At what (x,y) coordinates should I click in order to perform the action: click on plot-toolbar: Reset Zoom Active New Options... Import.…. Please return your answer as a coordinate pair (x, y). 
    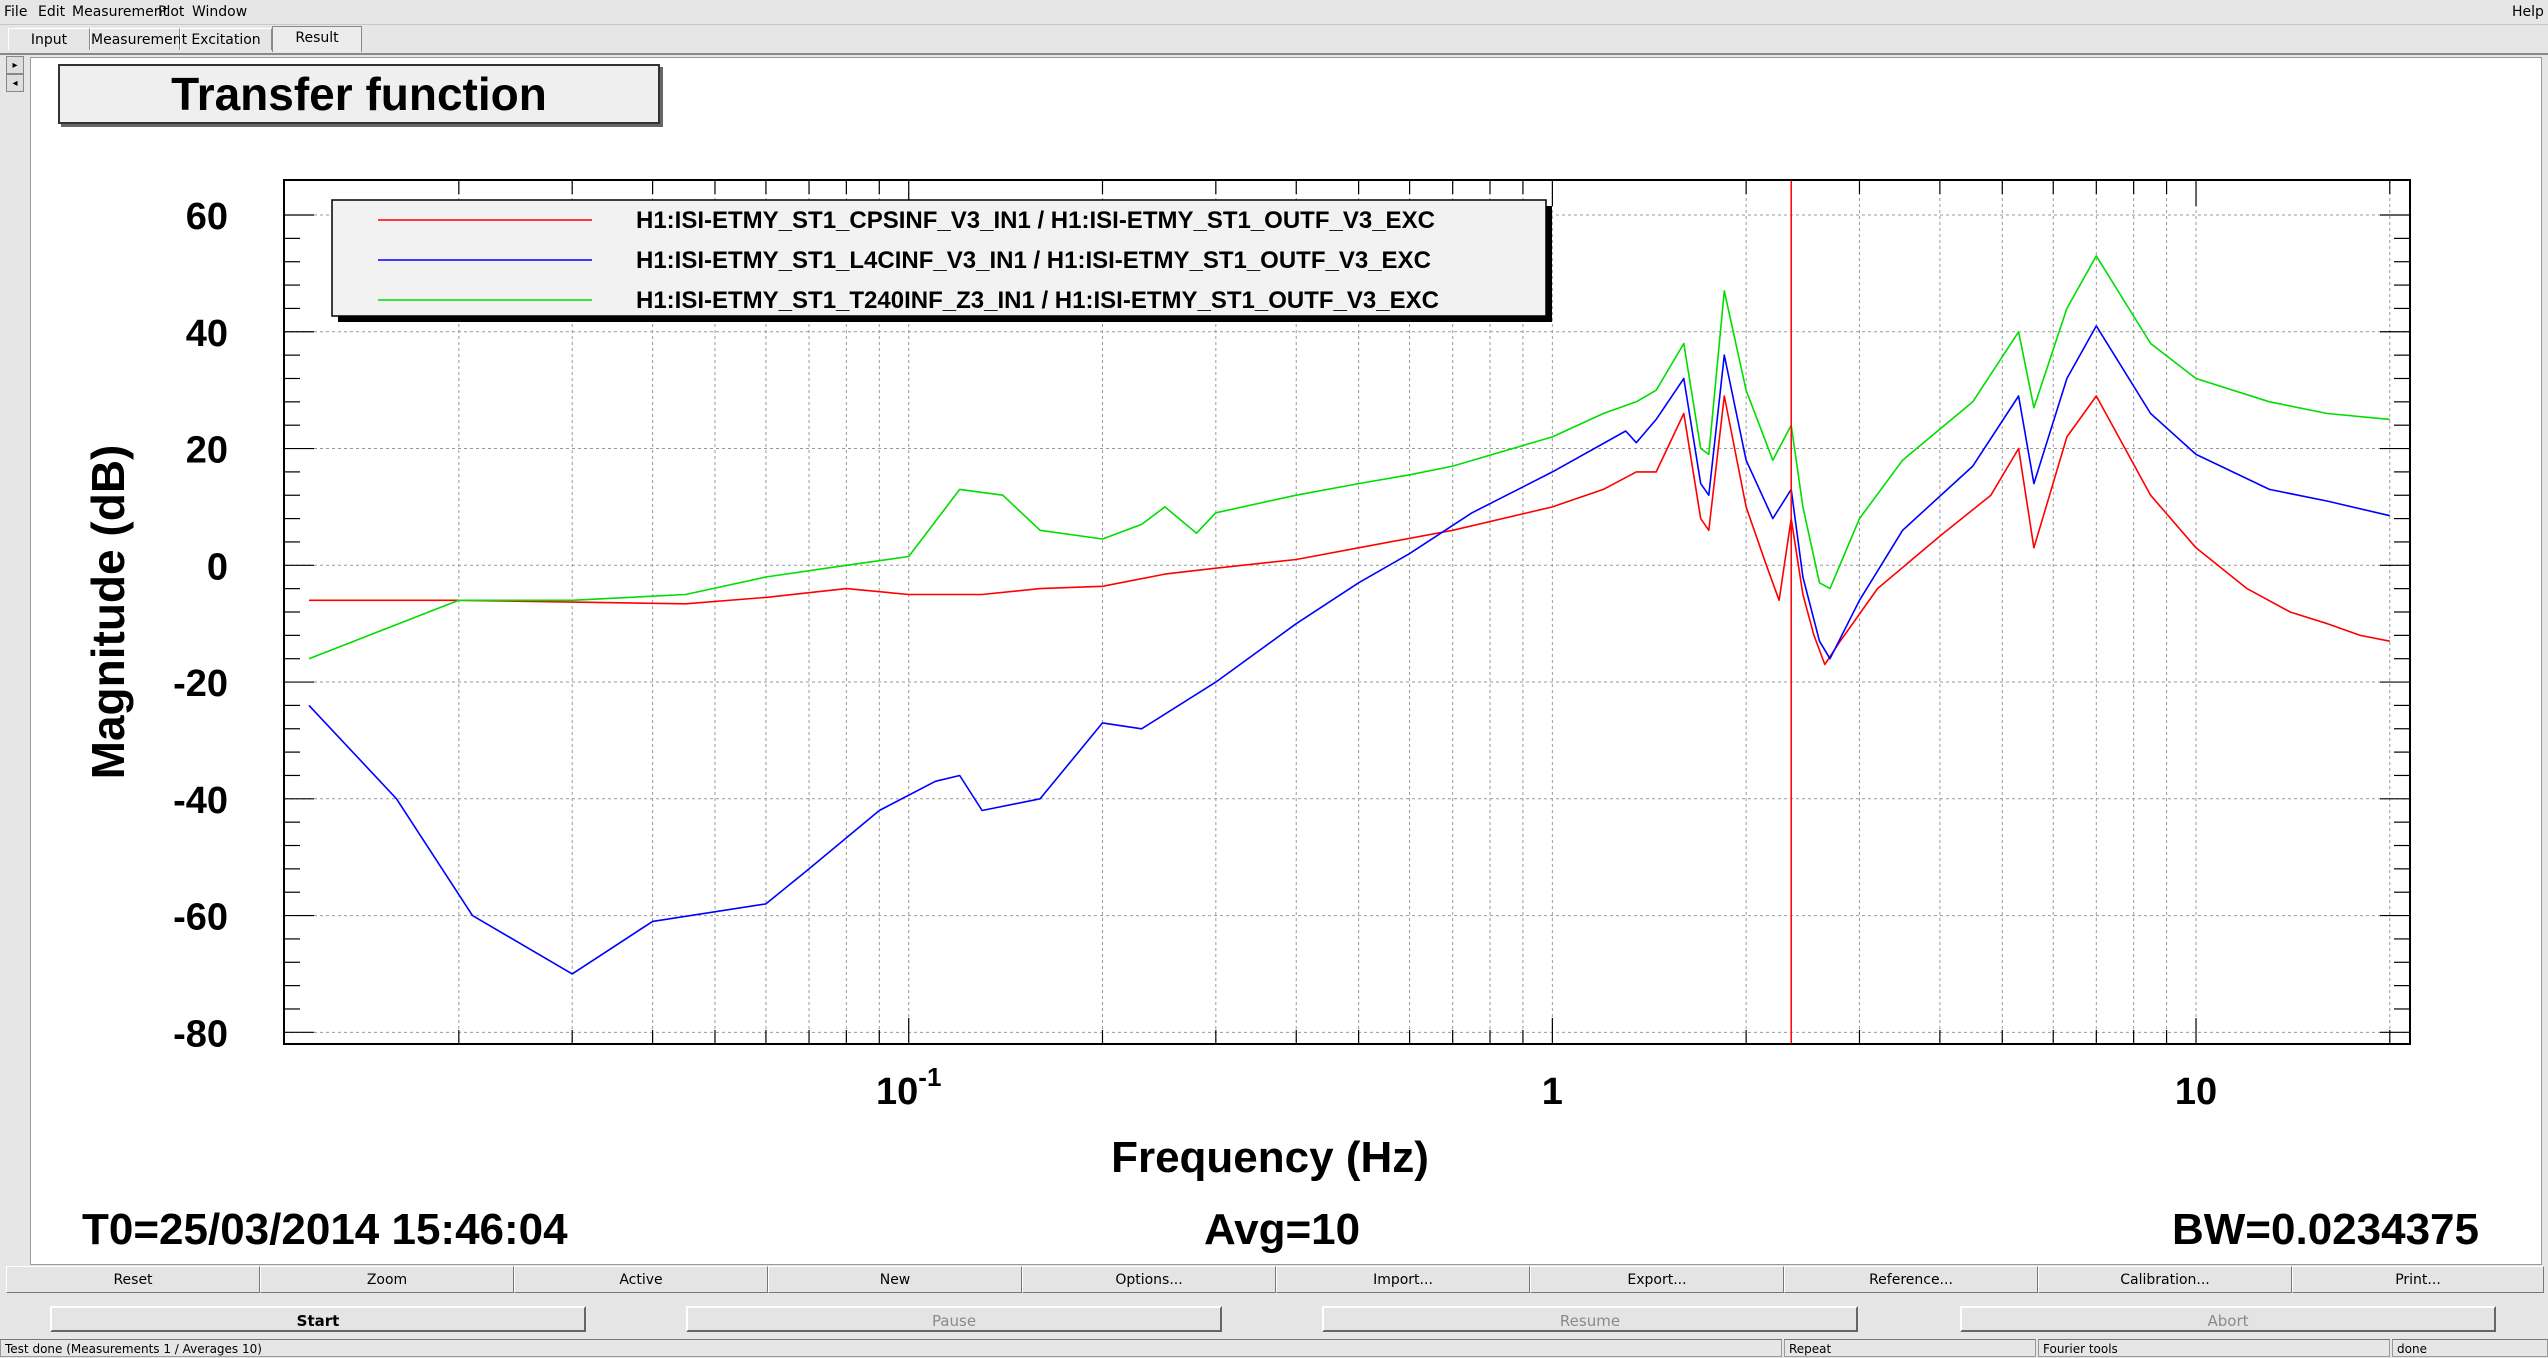
    Looking at the image, I should click on (1275, 1280).